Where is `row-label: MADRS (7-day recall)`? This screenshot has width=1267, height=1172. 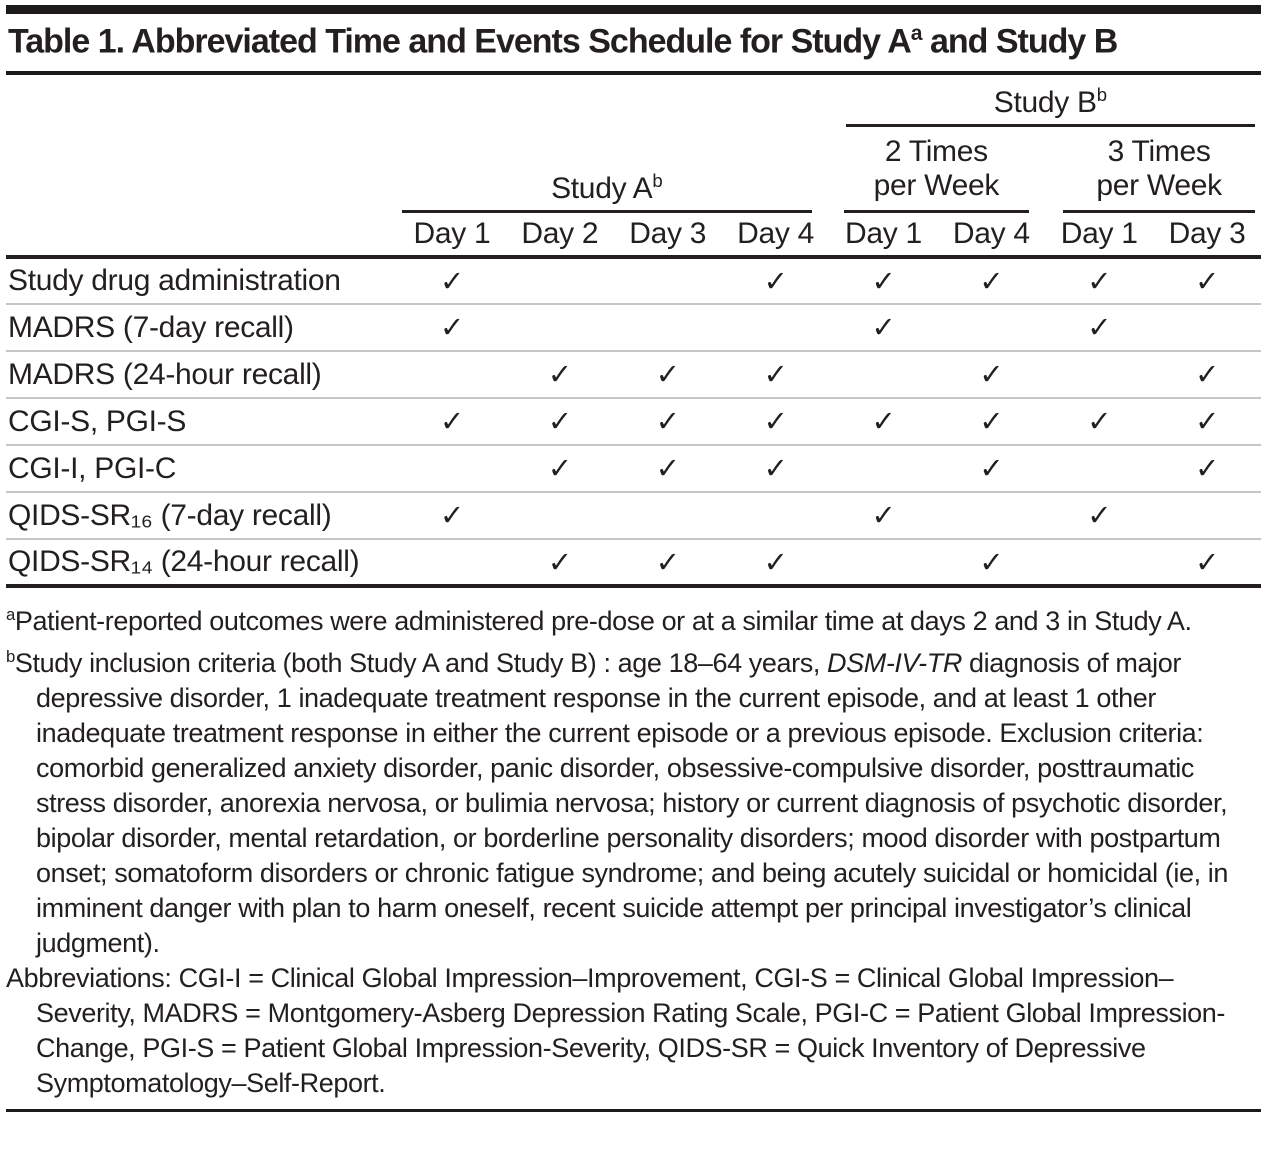
row-label: MADRS (7-day recall) is located at coordinates (202, 327).